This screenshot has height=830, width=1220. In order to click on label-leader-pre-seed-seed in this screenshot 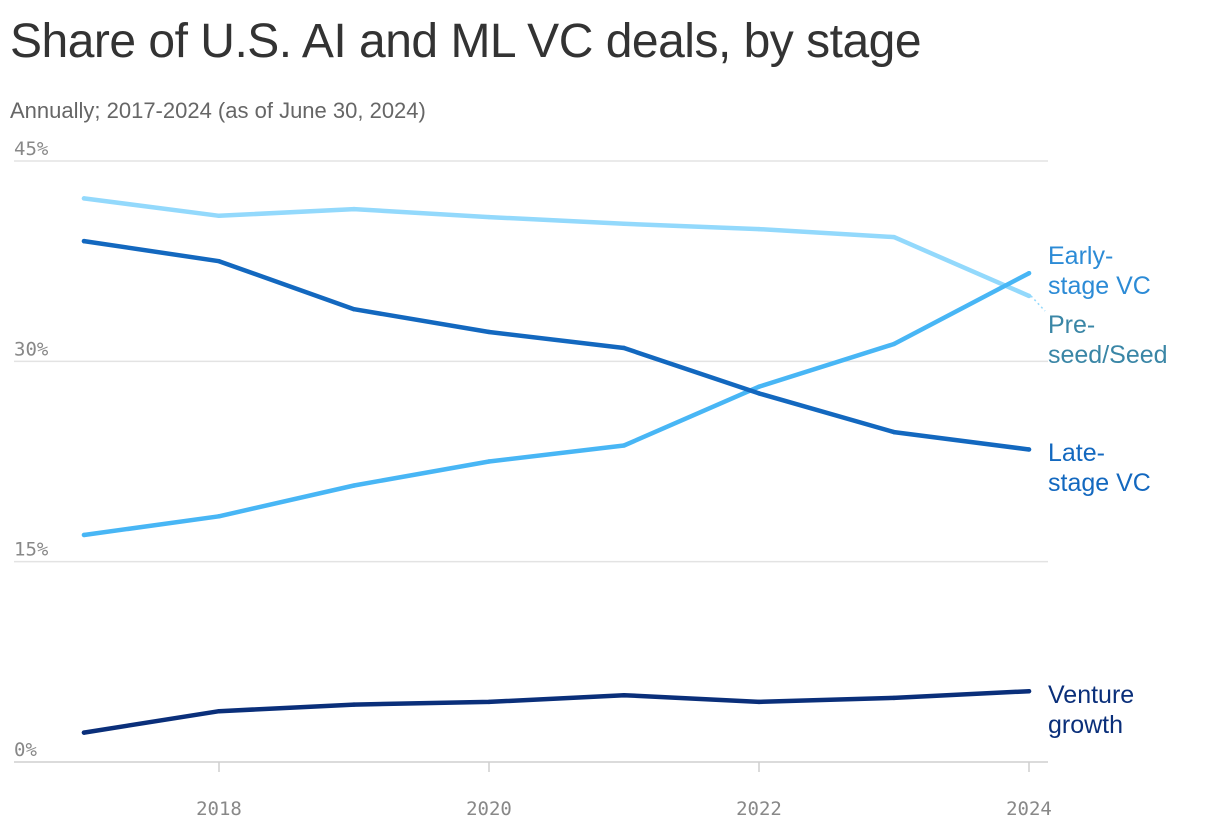, I will do `click(1038, 303)`.